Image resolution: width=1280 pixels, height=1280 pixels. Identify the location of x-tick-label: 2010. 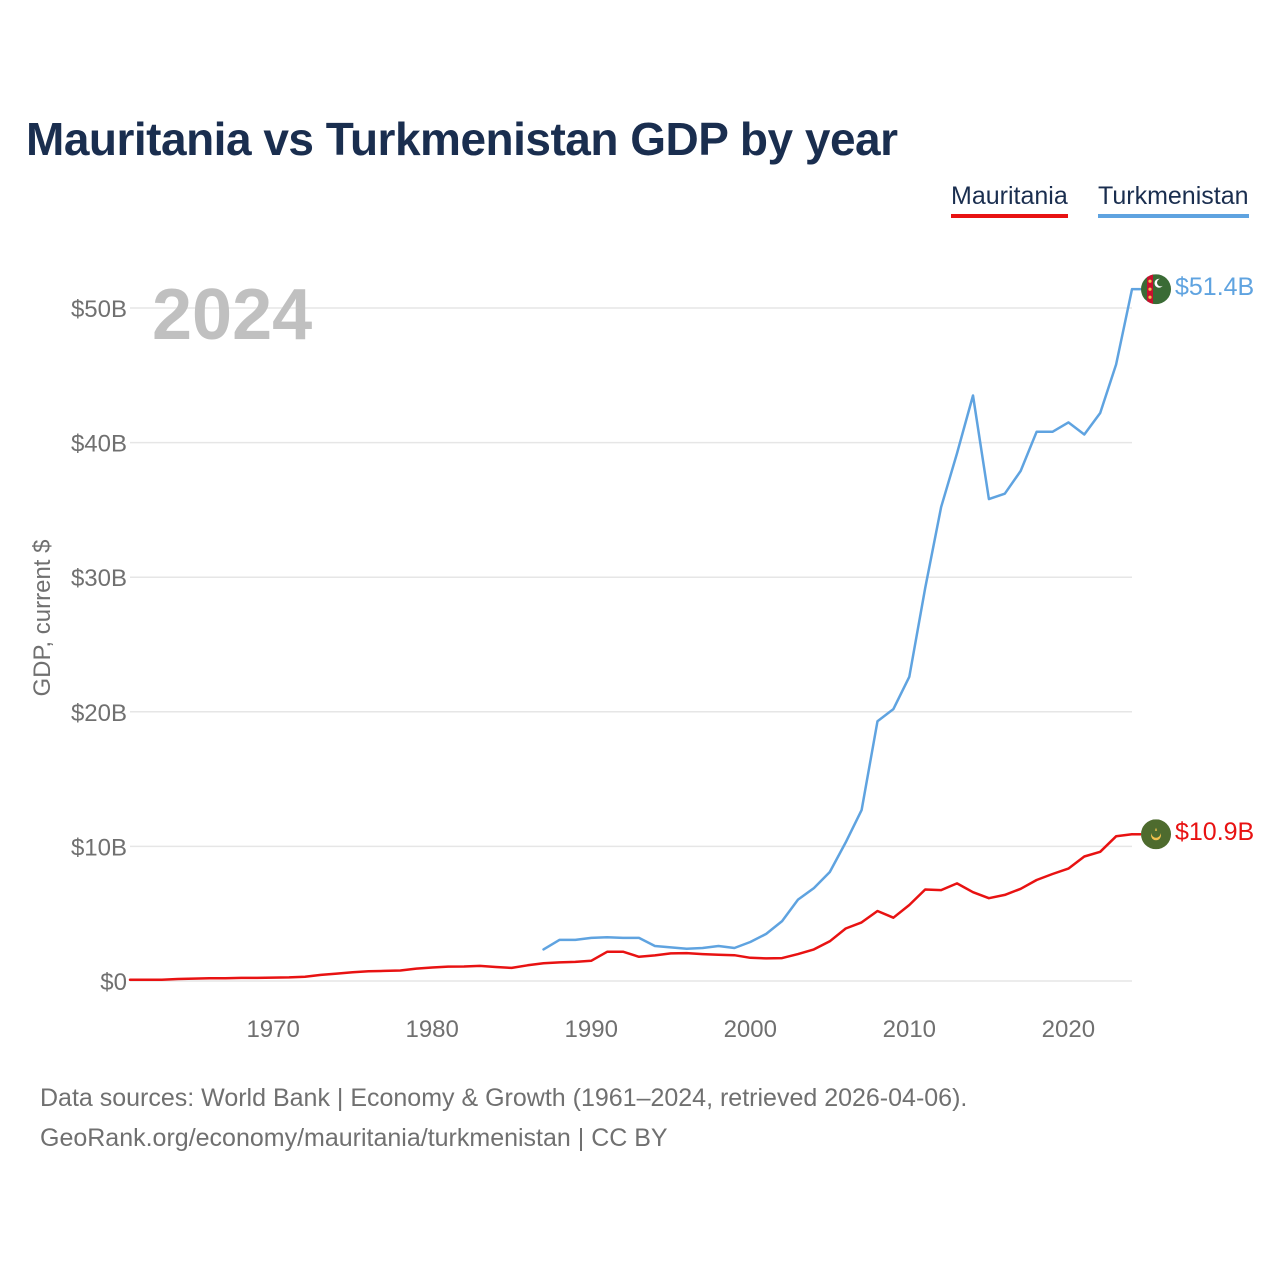
(909, 1029).